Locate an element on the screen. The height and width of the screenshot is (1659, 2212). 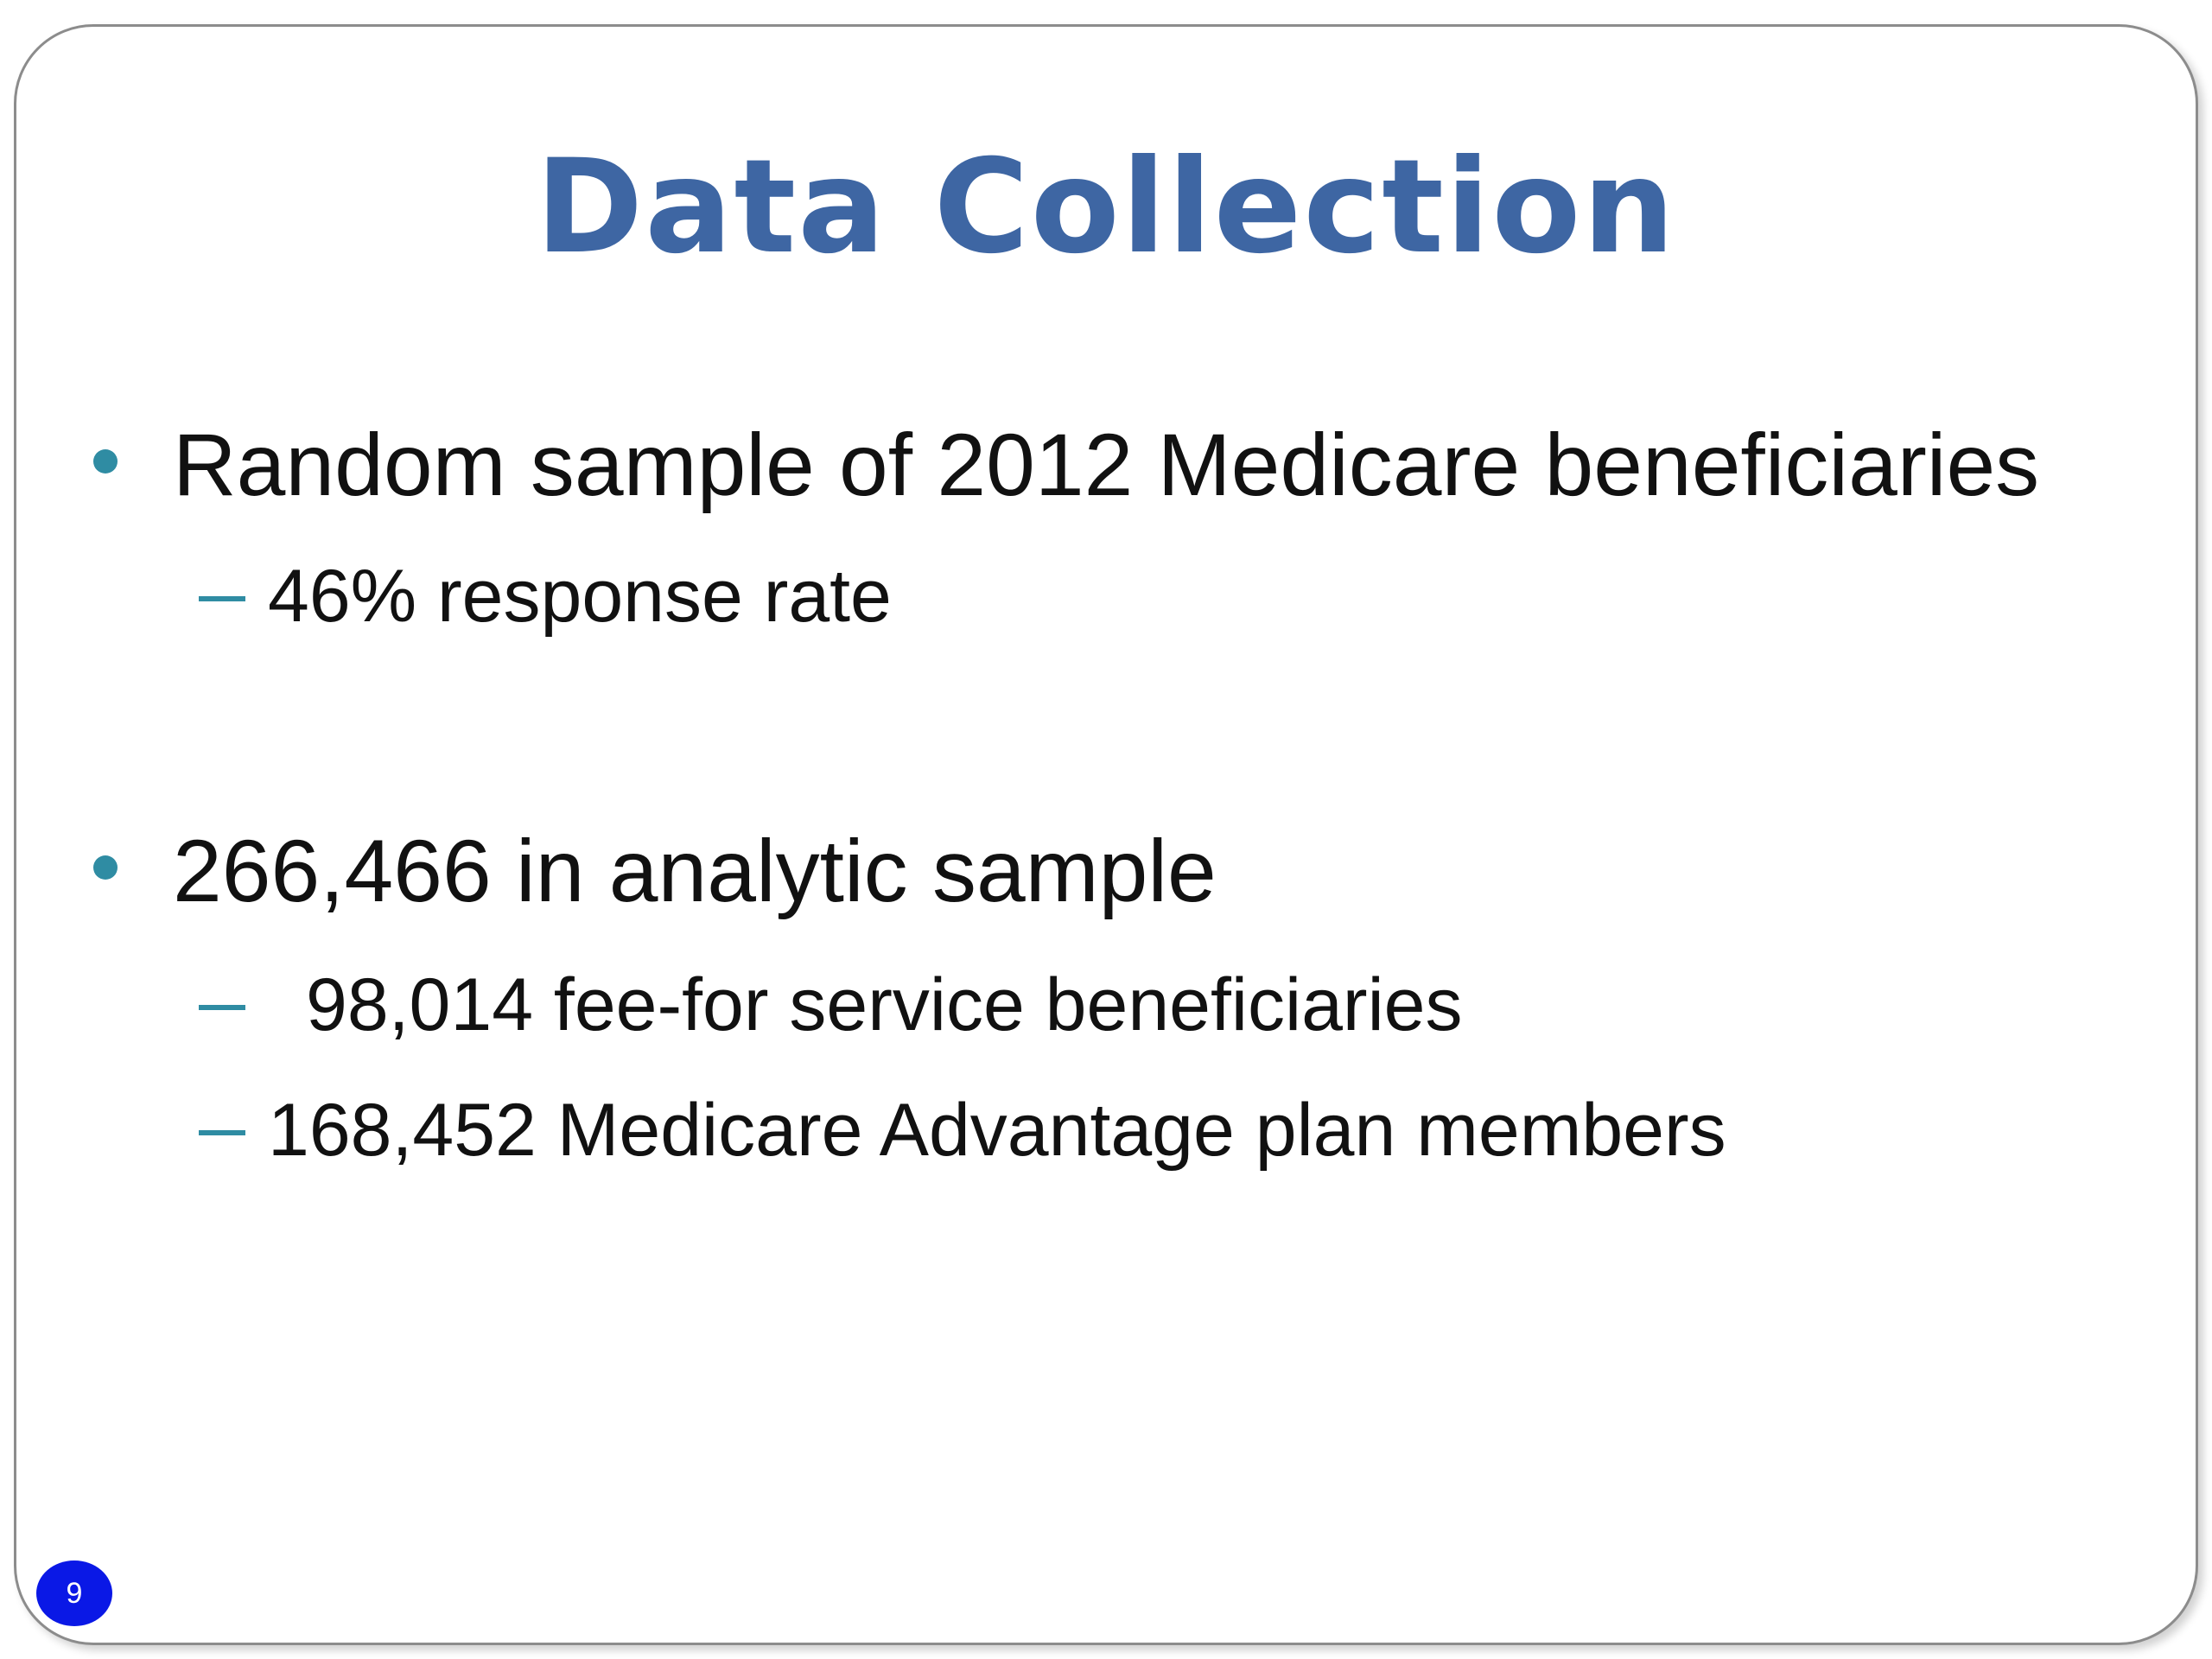
sub-bullet-text: 46% response rate is located at coordinates (580, 596).